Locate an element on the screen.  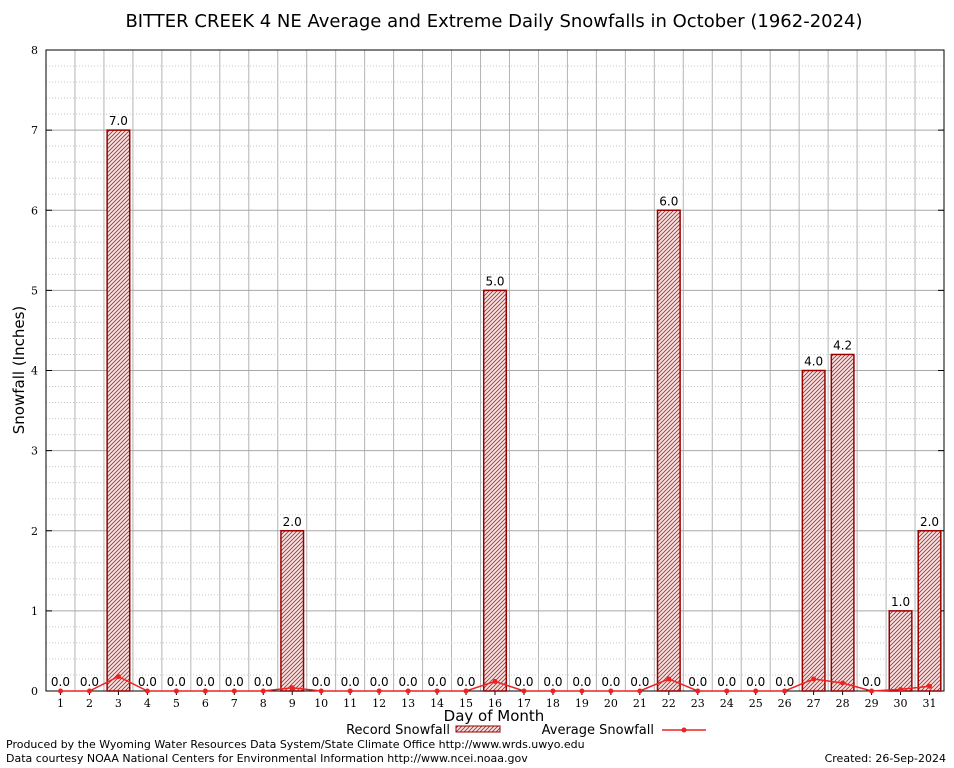
footer-created: Created: 26-Sep-2024 is located at coordinates (885, 758).